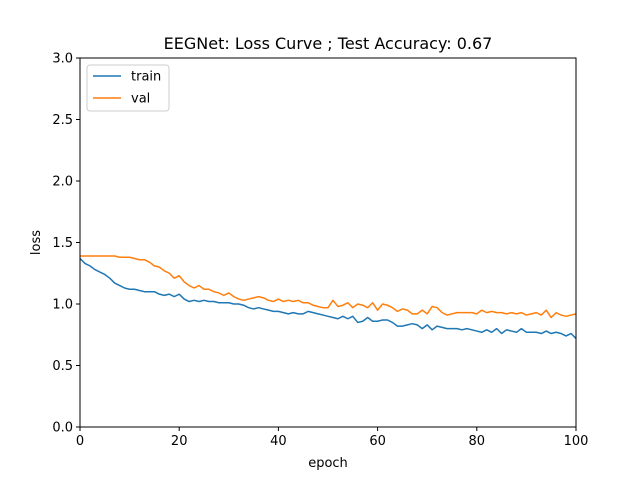 The image size is (640, 480). I want to click on chart-title: EEGNet: Loss Curve ; Test Accuracy: 0.67, so click(328, 43).